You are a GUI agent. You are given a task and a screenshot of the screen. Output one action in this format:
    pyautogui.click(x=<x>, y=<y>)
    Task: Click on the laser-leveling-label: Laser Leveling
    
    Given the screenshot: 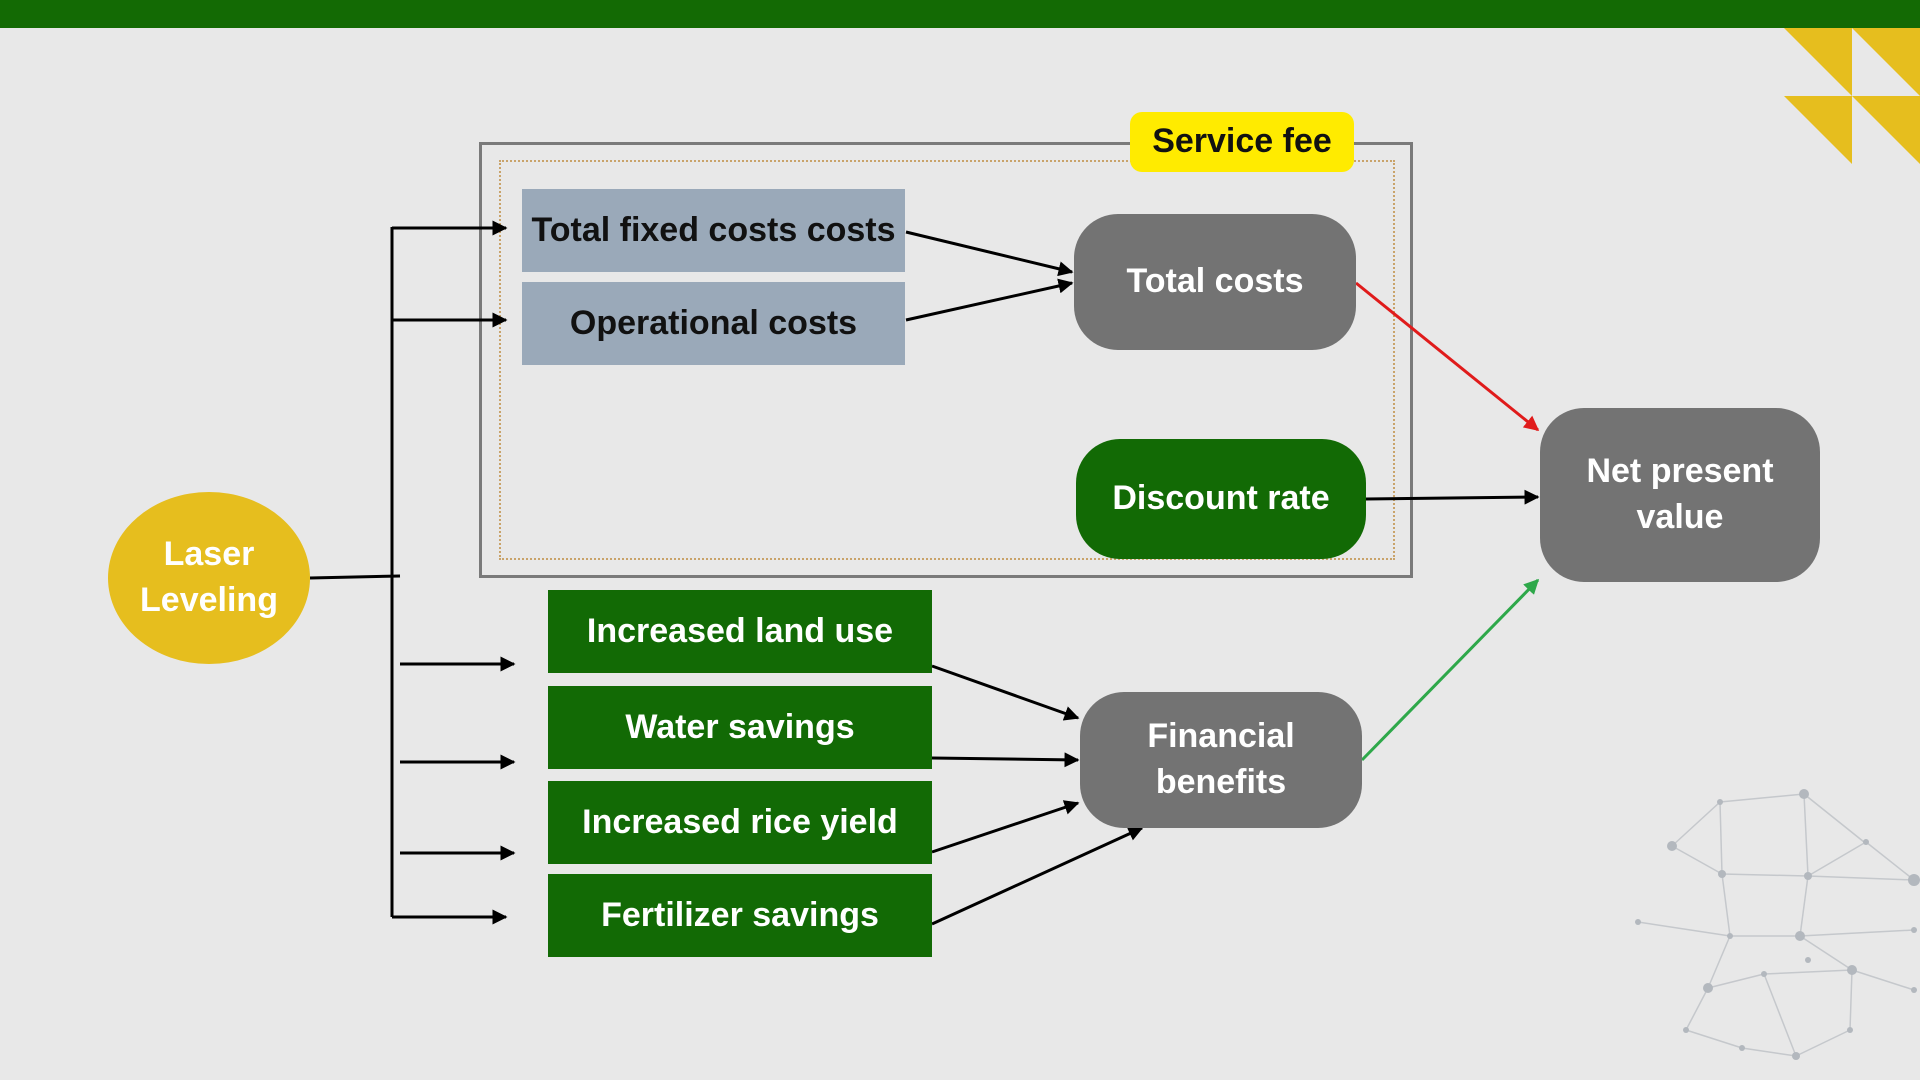 What is the action you would take?
    pyautogui.click(x=209, y=577)
    